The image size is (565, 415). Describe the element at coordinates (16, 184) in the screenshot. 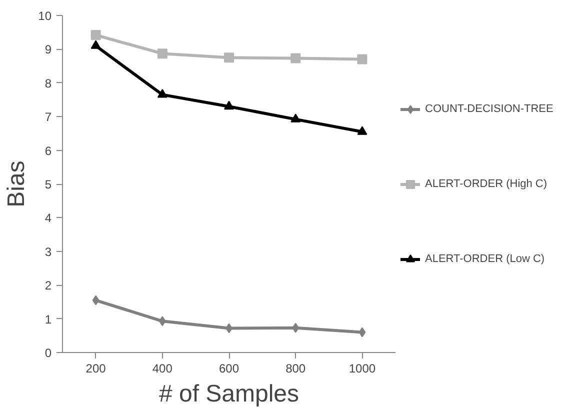

I see `y-axis-title: Bias` at that location.